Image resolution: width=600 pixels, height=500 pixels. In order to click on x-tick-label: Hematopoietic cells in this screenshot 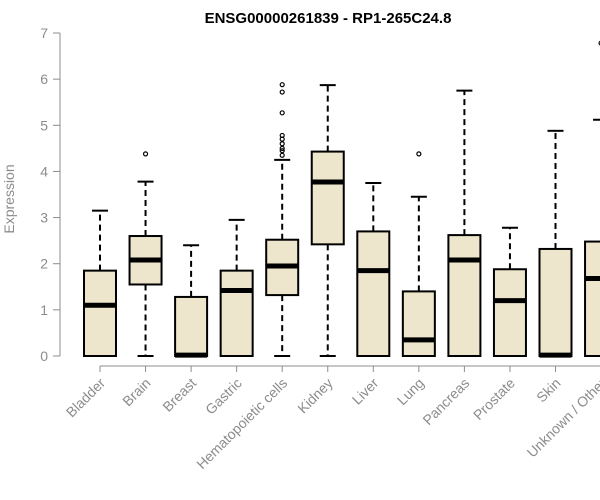, I will do `click(241, 423)`.